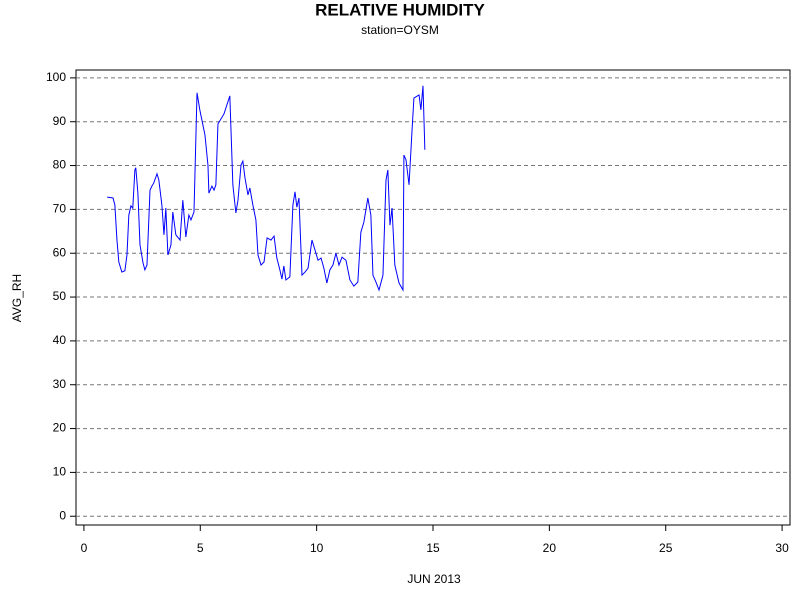 Image resolution: width=800 pixels, height=600 pixels. I want to click on y-tick-label: 90, so click(60, 121).